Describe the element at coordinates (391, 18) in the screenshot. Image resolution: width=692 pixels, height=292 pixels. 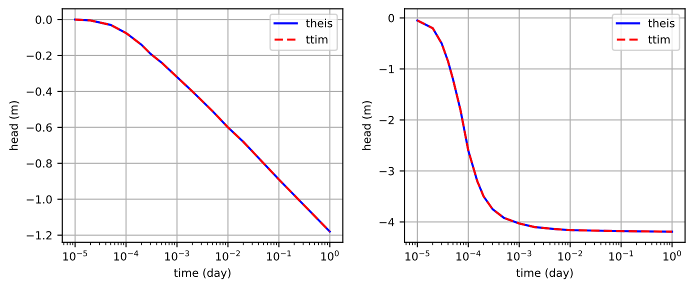
I see `y-tick-label: 0` at that location.